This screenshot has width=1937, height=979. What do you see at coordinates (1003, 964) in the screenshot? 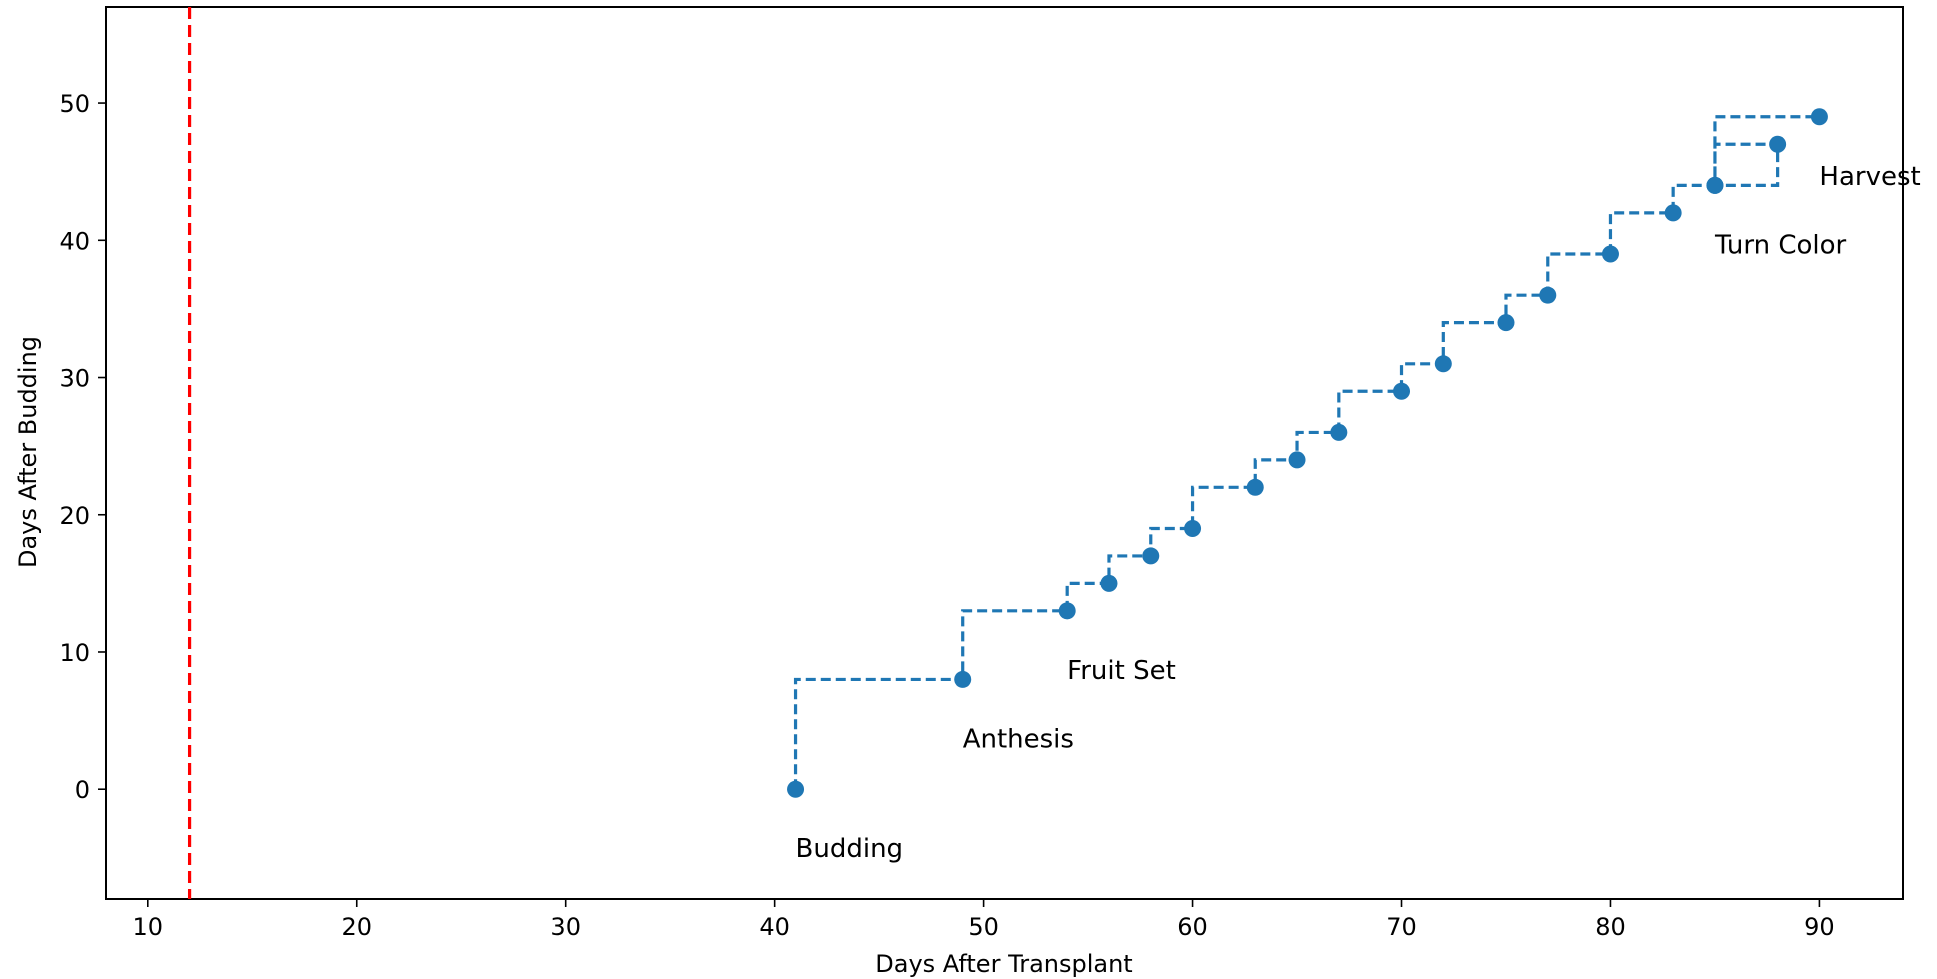
I see `x-axis-label: Days After Transplant` at bounding box center [1003, 964].